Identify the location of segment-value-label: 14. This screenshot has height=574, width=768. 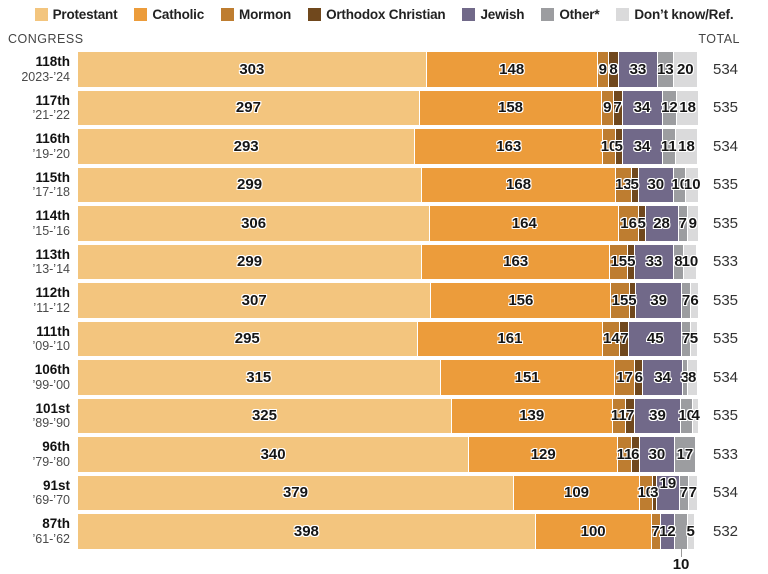
(611, 339).